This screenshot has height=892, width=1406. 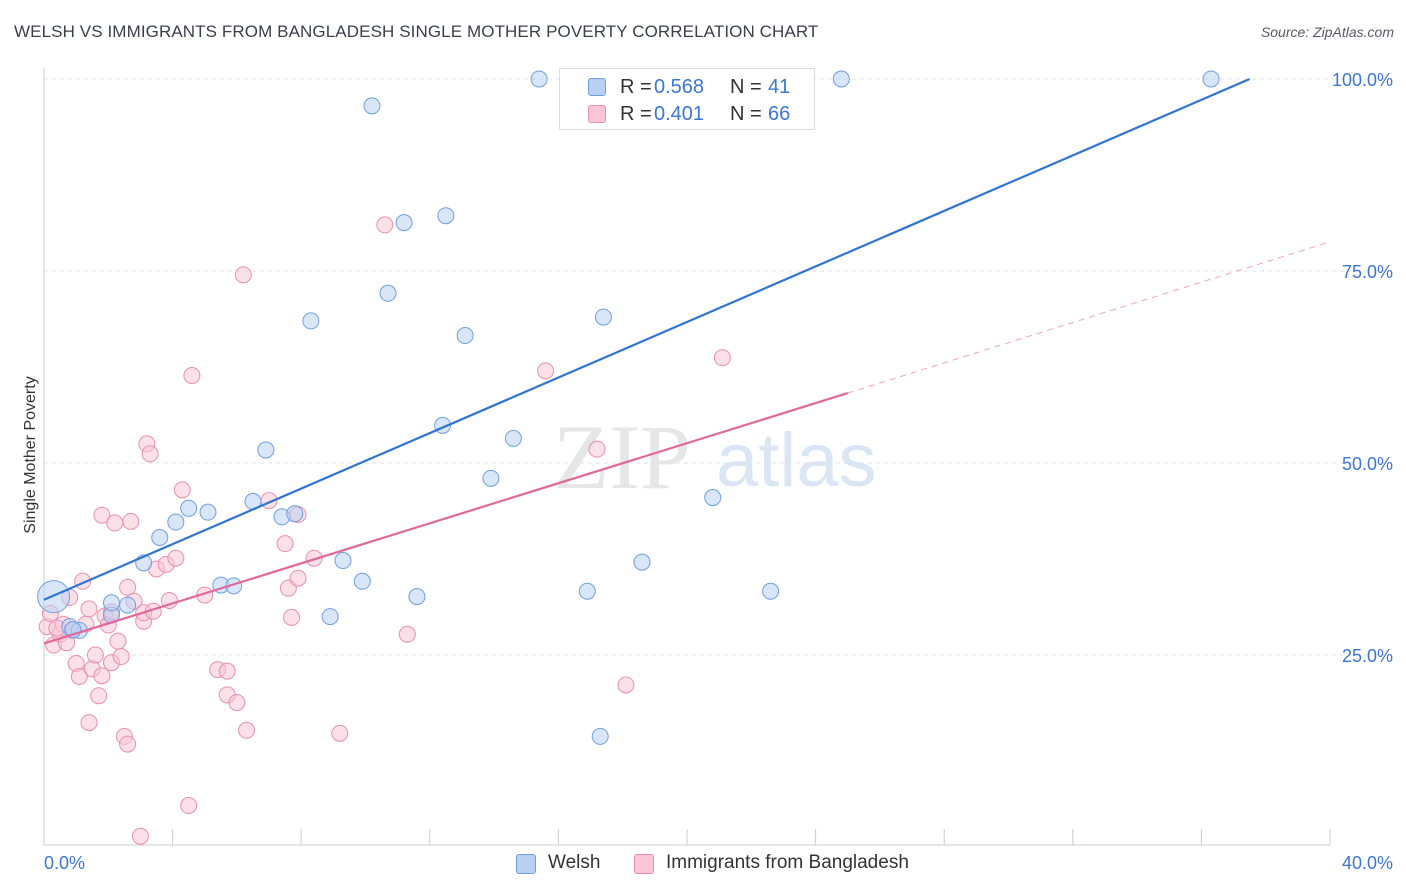 What do you see at coordinates (796, 460) in the screenshot?
I see `watermark-atlas: atlas` at bounding box center [796, 460].